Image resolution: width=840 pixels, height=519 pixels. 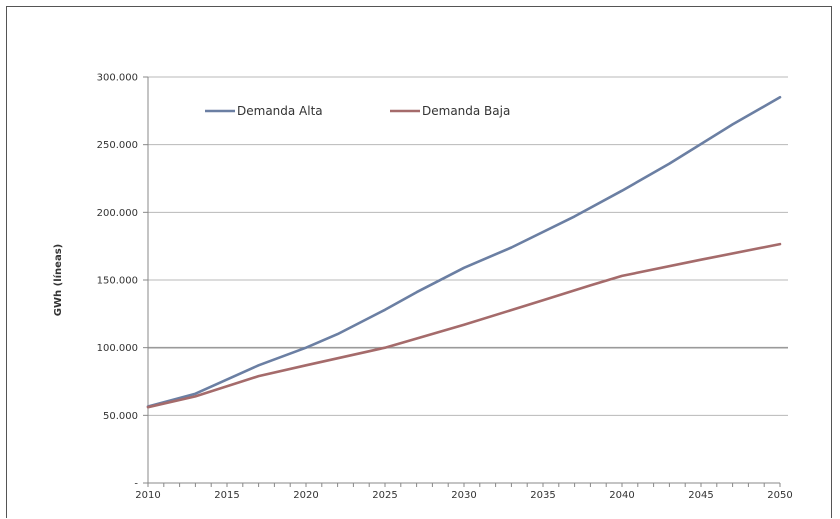 I want to click on y-tick-label: 150.000, so click(x=117, y=281).